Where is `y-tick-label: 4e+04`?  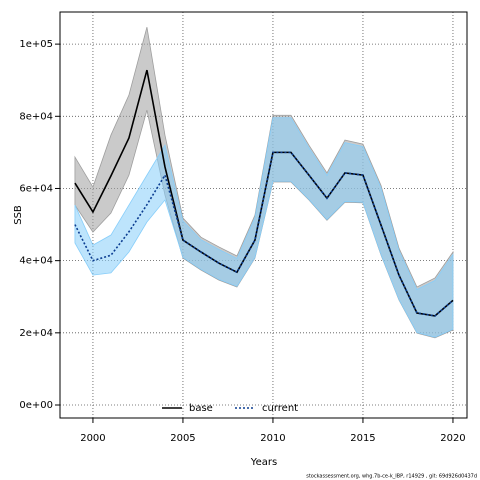
y-tick-label: 4e+04 is located at coordinates (36, 261).